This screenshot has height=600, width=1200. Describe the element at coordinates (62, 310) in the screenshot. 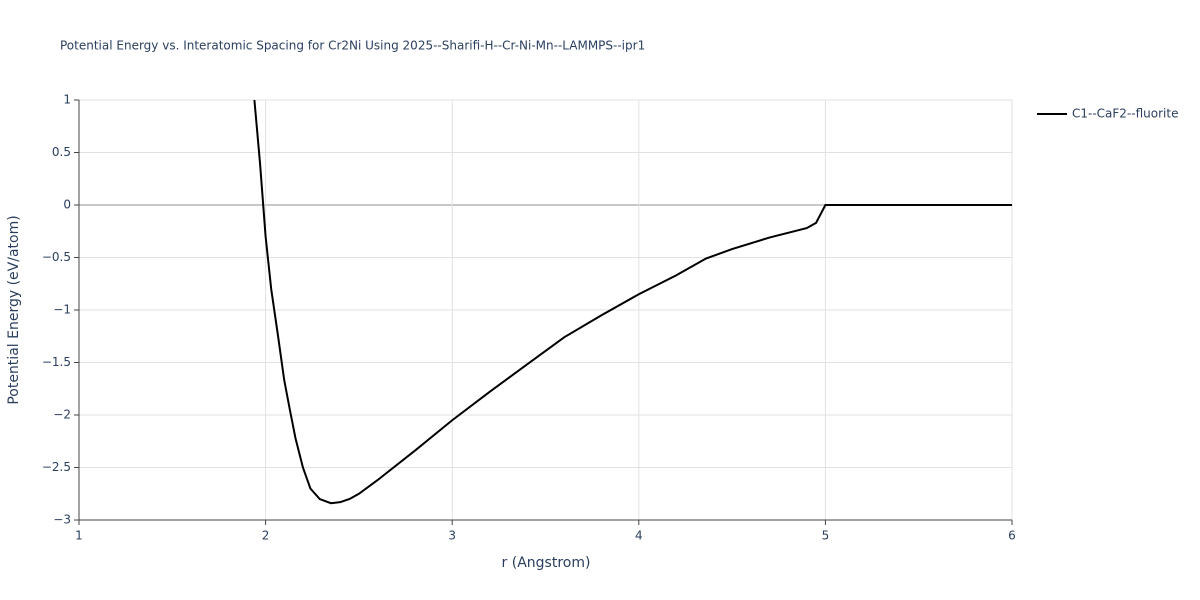

I see `y-tick-label: −1` at that location.